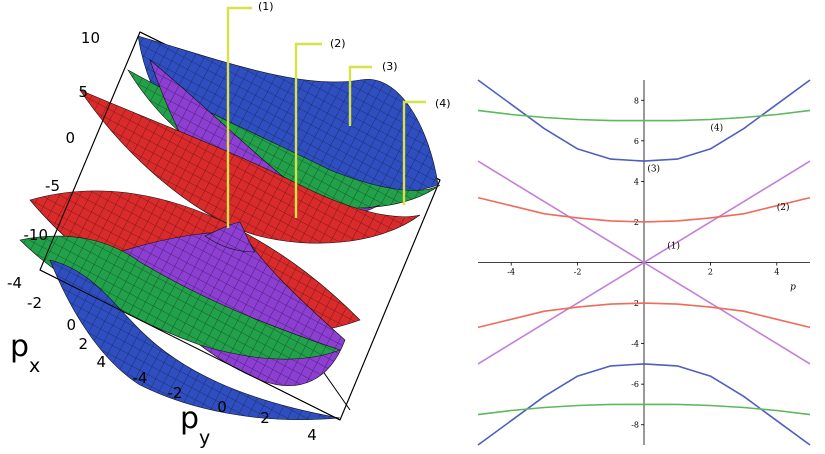  I want to click on px-axis-name: p x, so click(25, 353).